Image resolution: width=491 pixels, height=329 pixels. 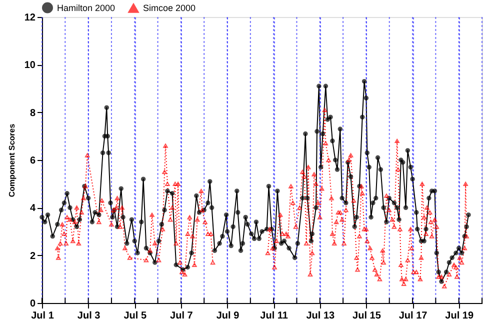 I want to click on x-tick-label: Jul 3, so click(x=89, y=316).